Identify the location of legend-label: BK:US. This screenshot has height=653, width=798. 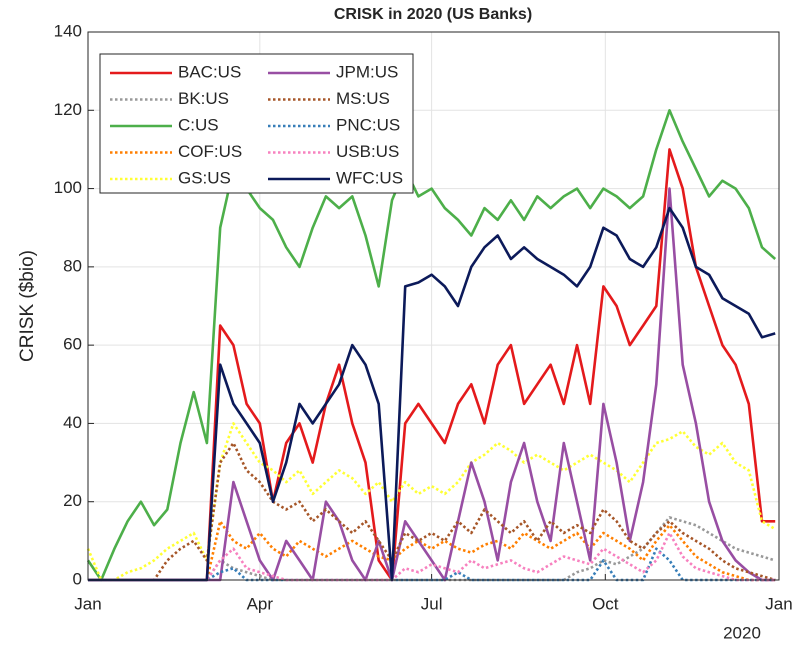
(203, 98).